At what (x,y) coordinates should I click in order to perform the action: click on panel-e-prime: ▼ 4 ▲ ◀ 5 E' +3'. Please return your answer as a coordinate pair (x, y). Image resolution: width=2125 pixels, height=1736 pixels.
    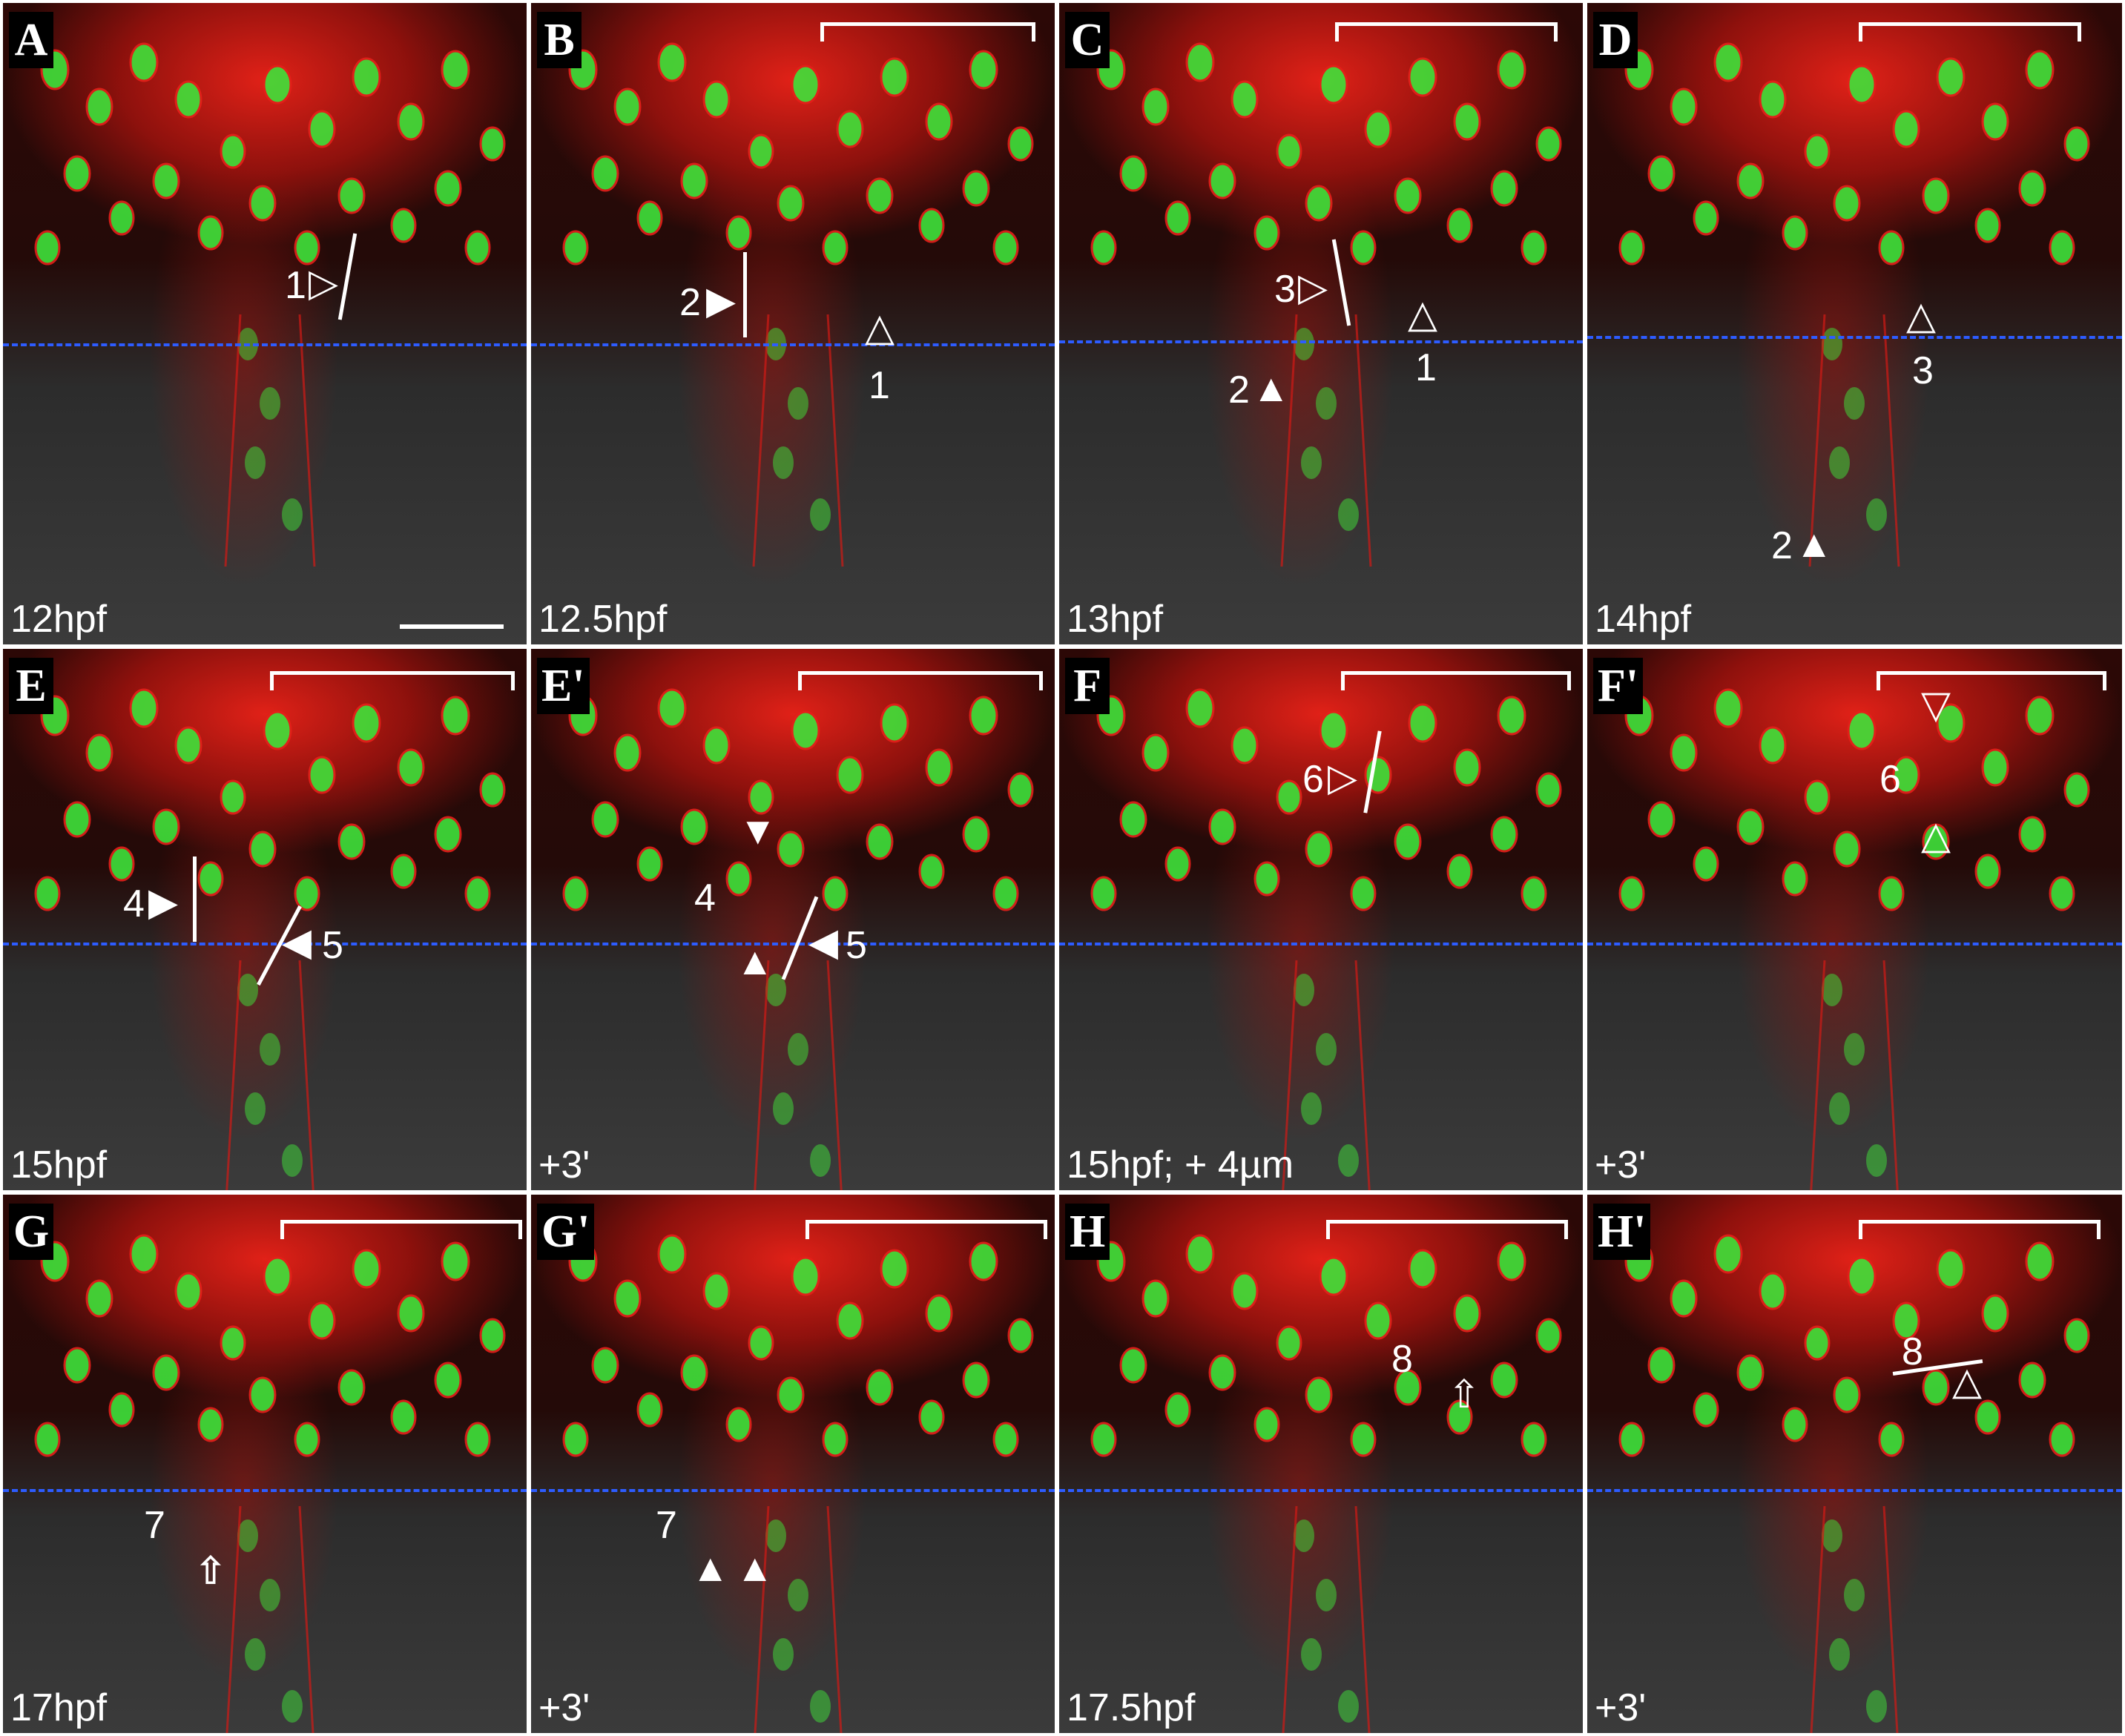
    Looking at the image, I should click on (793, 920).